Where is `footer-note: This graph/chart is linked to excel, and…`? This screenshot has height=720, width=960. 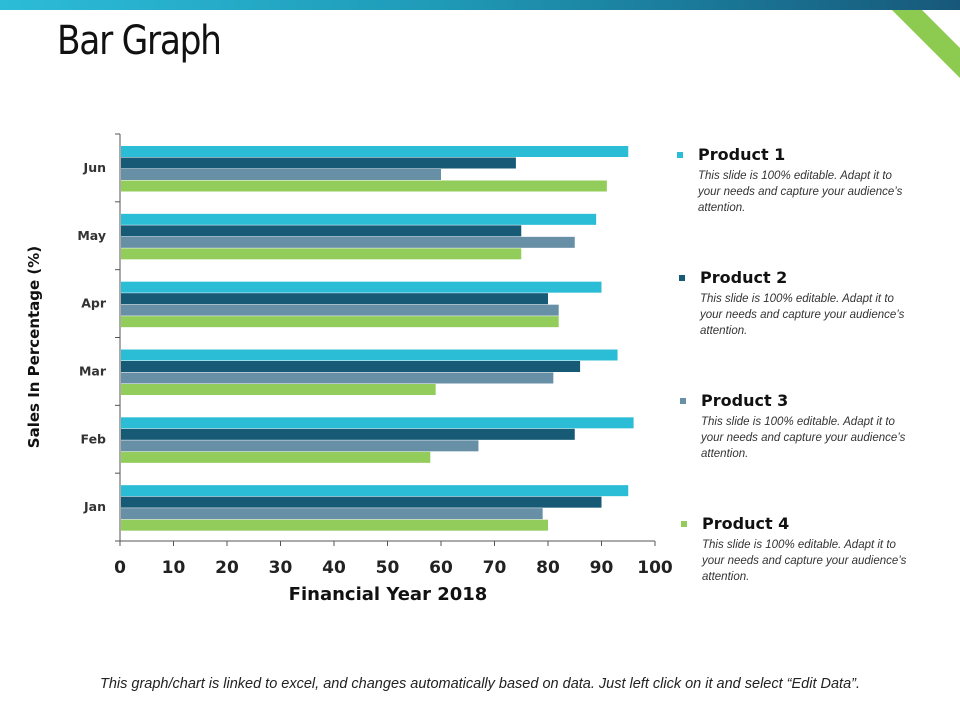 footer-note: This graph/chart is linked to excel, and… is located at coordinates (480, 684).